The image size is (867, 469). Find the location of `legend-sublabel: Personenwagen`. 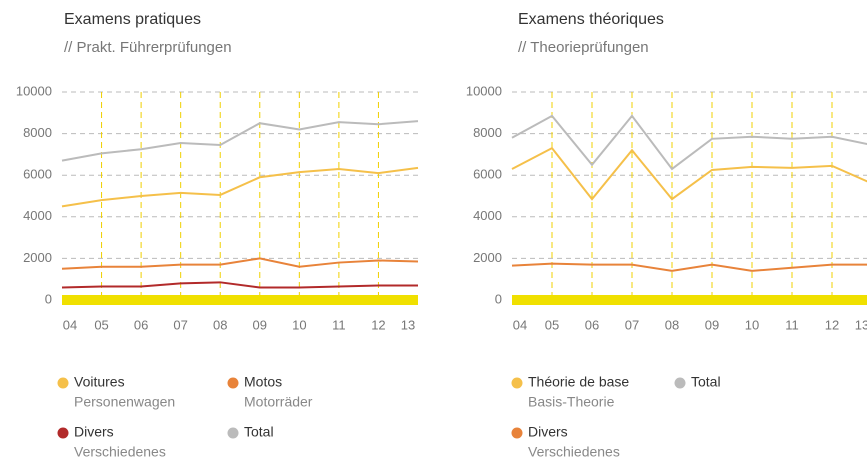

legend-sublabel: Personenwagen is located at coordinates (124, 402).